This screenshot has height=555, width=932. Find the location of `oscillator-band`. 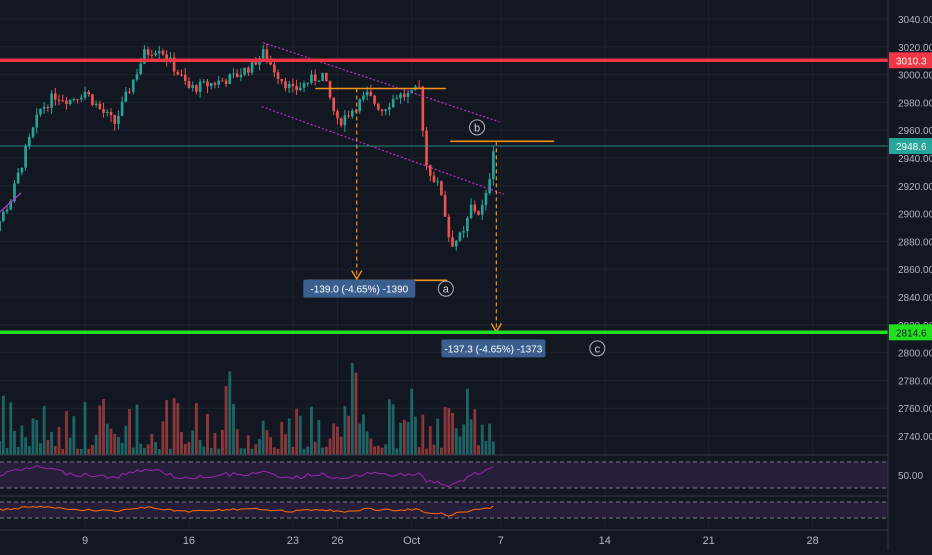

oscillator-band is located at coordinates (444, 510).